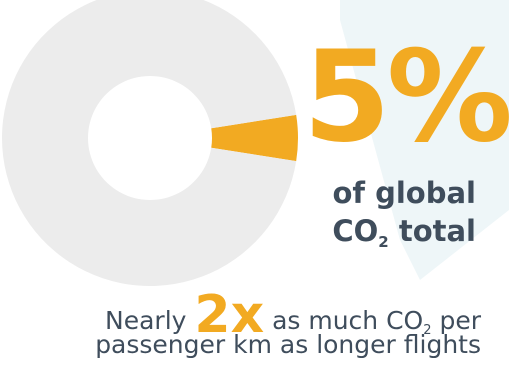 The height and width of the screenshot is (367, 509). I want to click on caption-suffix: per, so click(456, 320).